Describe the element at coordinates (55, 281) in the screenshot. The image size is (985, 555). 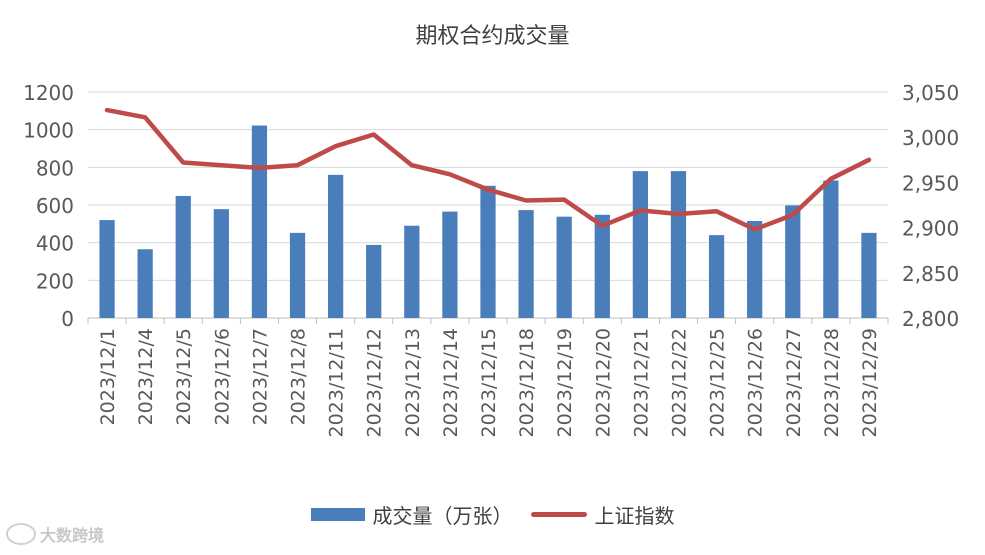
I see `y-left-tick-label: 200` at that location.